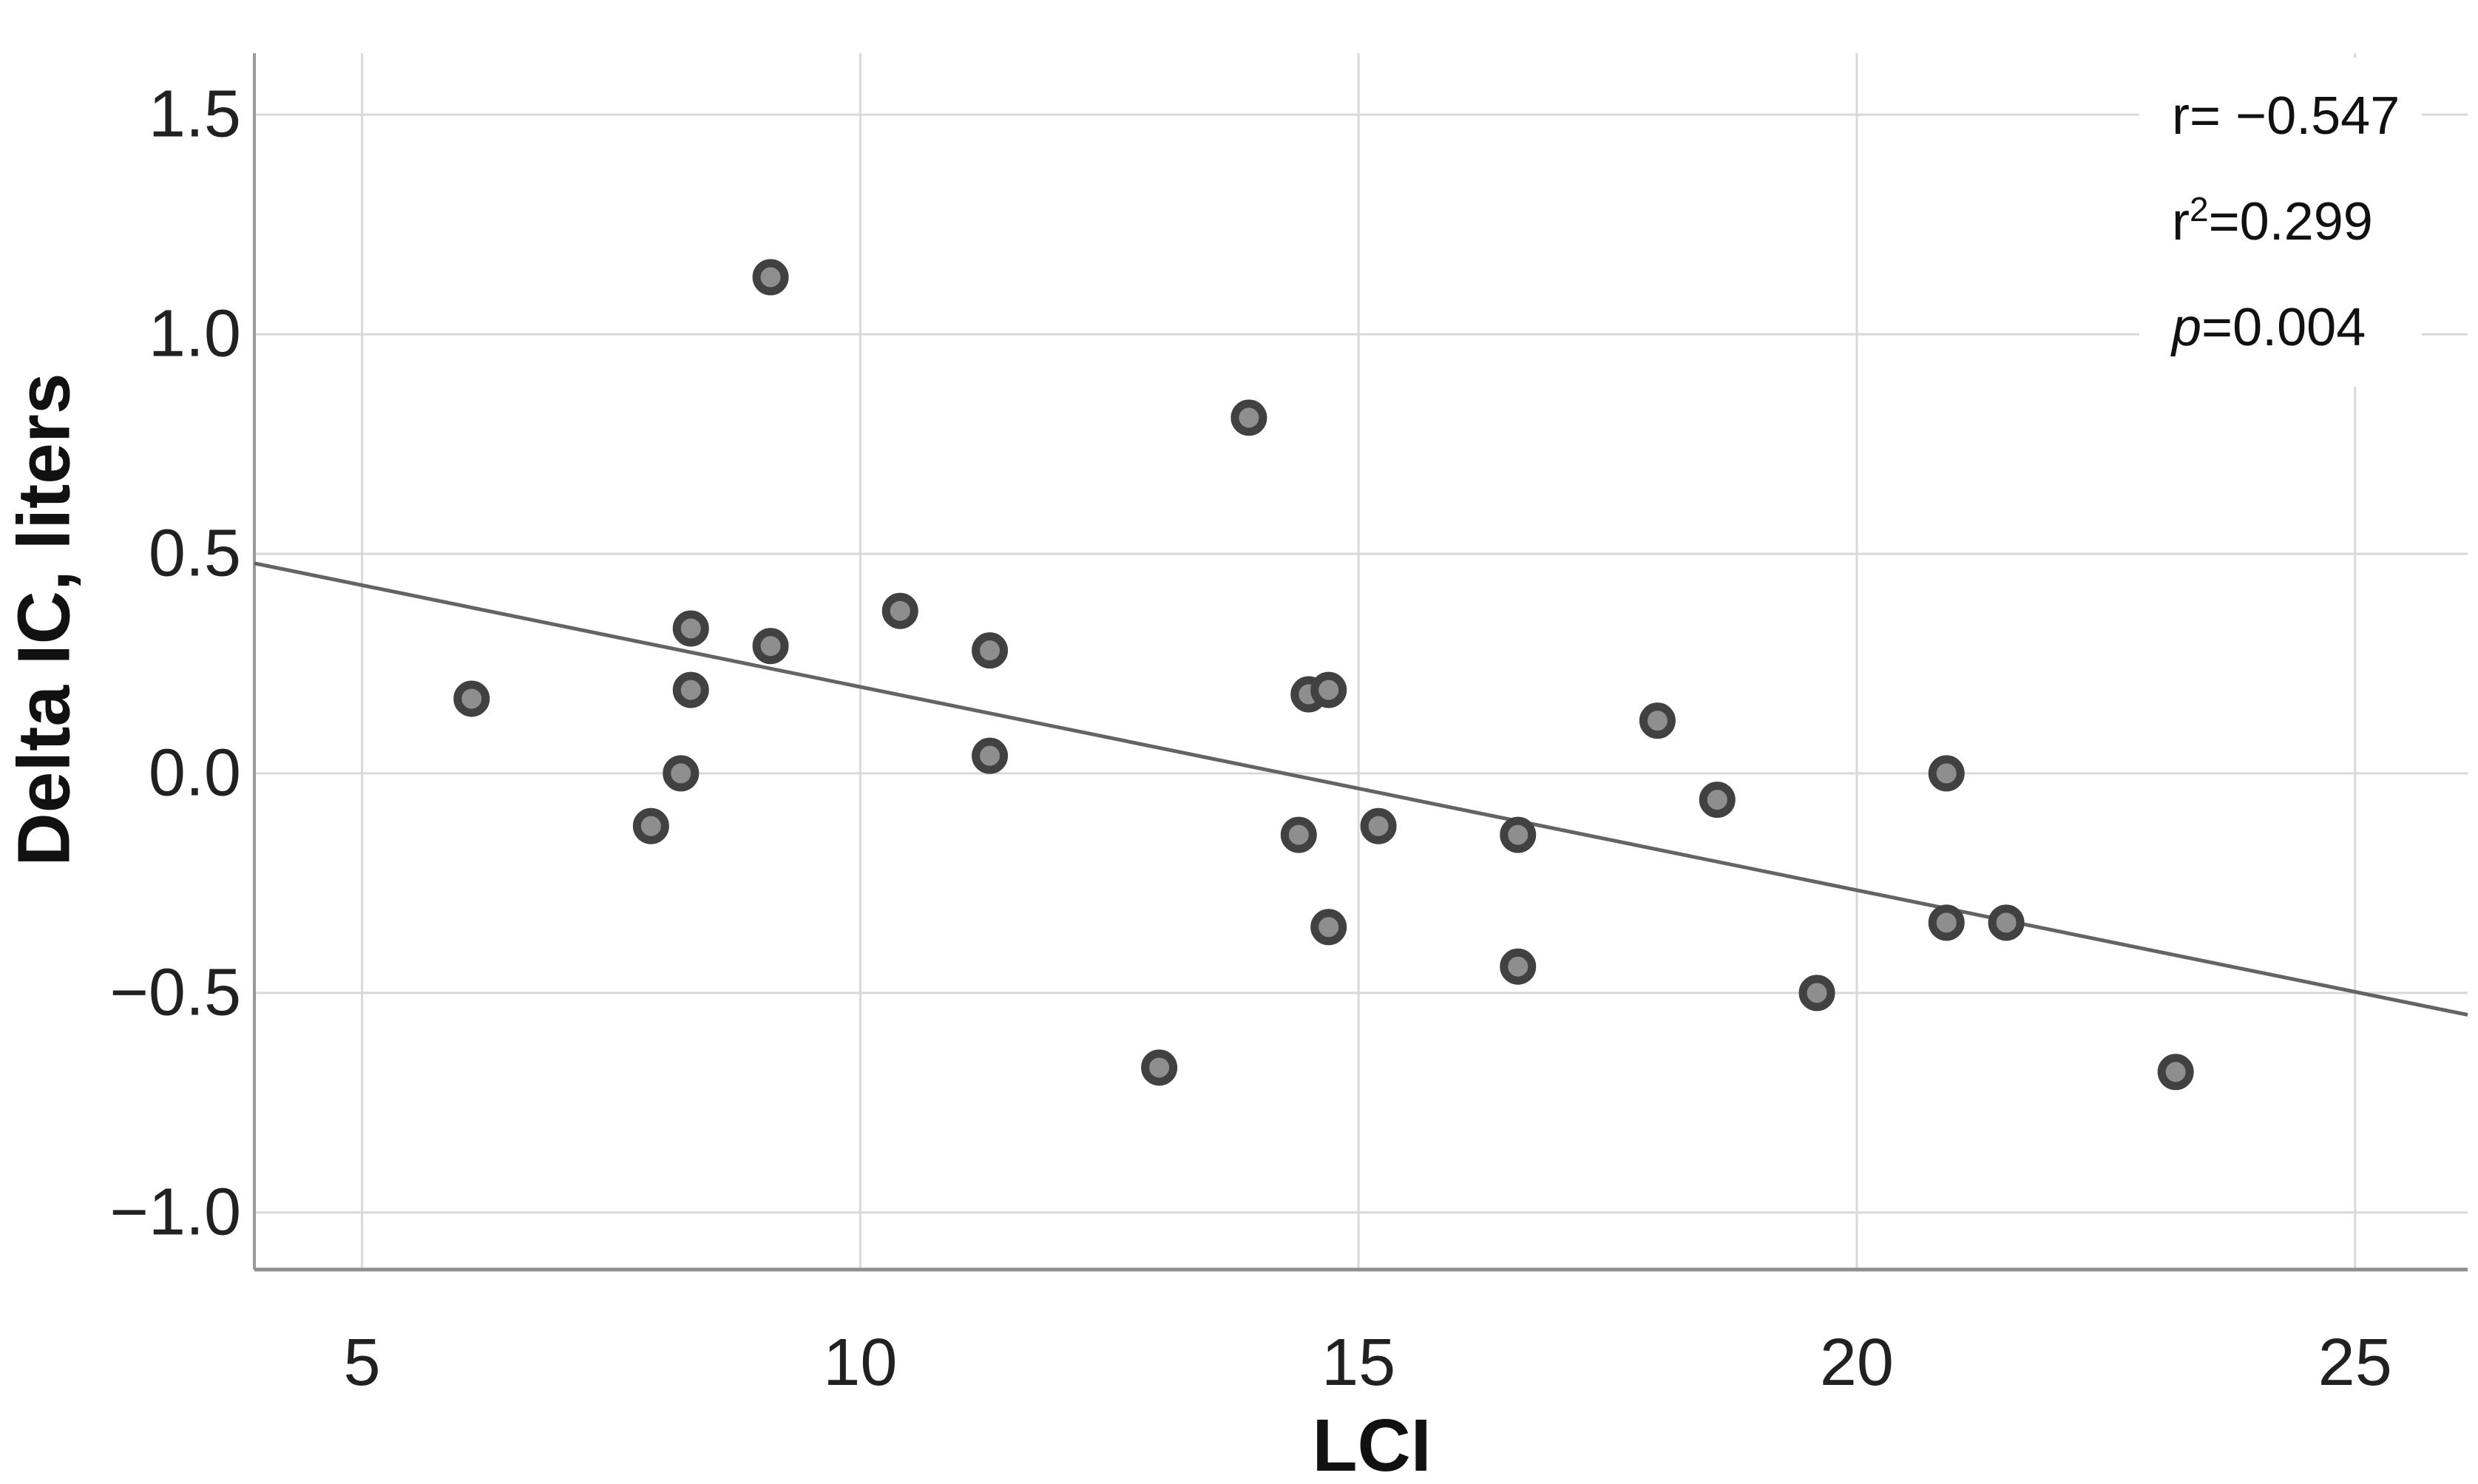  I want to click on y-tick-−1.0: −1.0, so click(175, 1212).